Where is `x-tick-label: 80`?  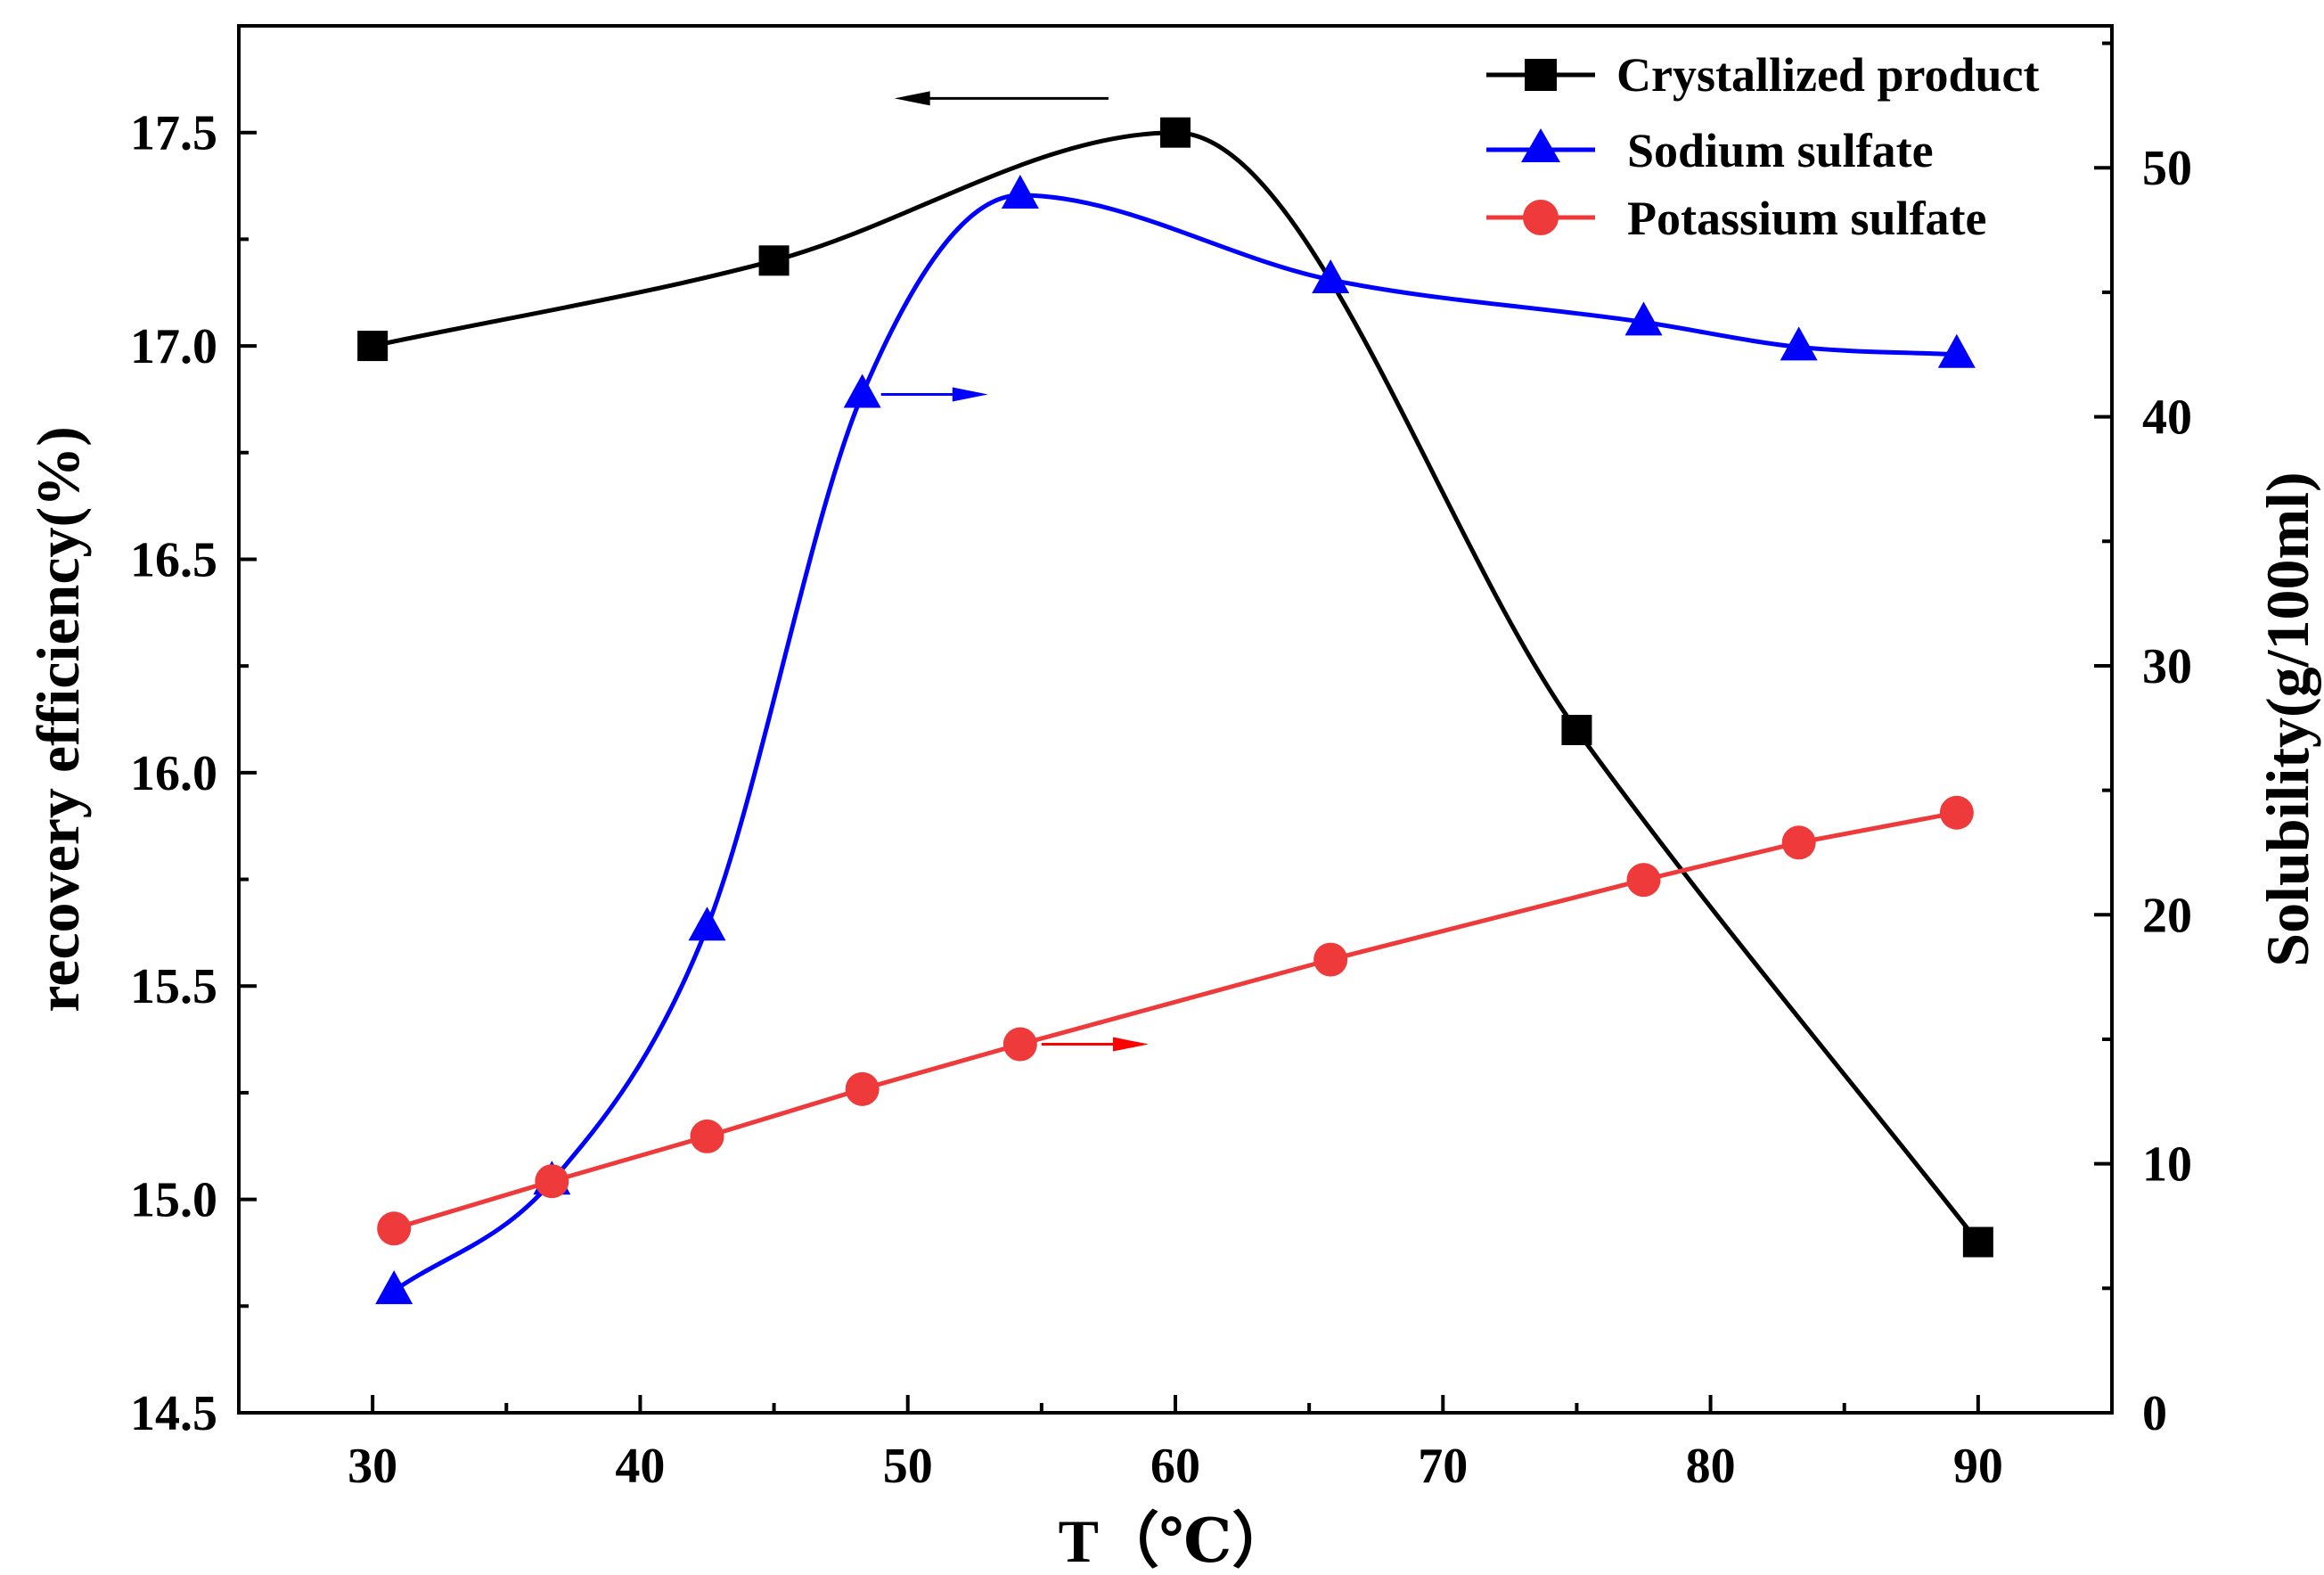
x-tick-label: 80 is located at coordinates (1711, 1466).